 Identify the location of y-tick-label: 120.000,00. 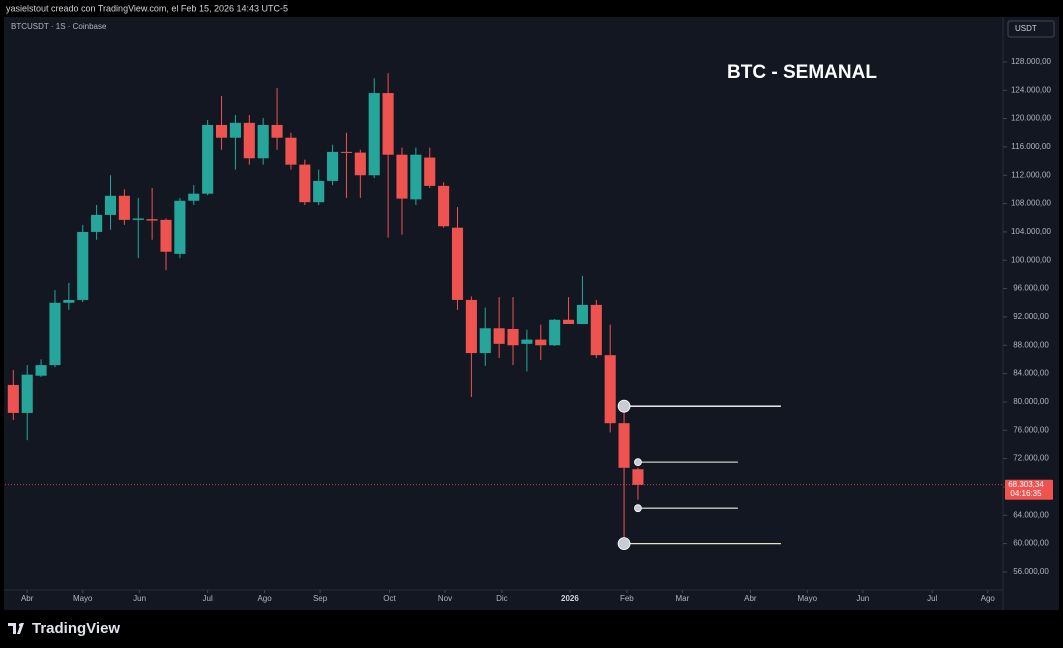
(1031, 118).